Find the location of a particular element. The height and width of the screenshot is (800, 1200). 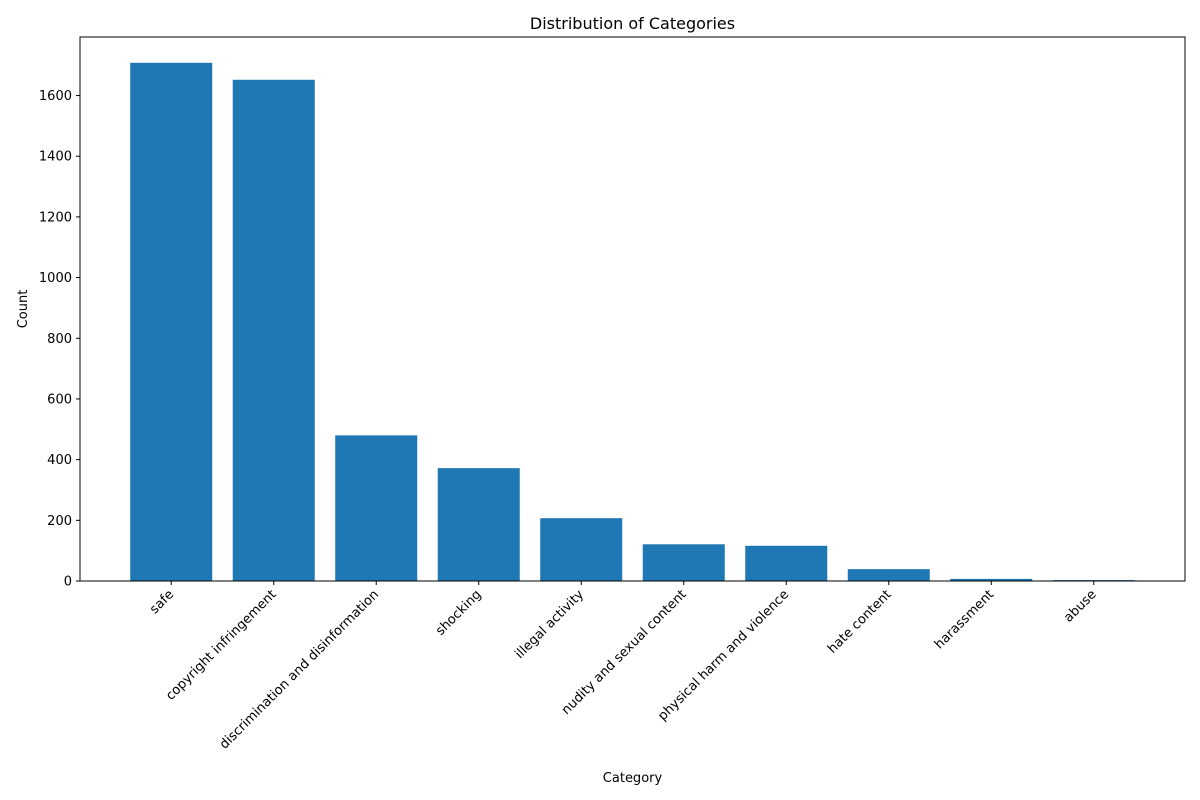

y-tick-label: 1000 is located at coordinates (55, 278).